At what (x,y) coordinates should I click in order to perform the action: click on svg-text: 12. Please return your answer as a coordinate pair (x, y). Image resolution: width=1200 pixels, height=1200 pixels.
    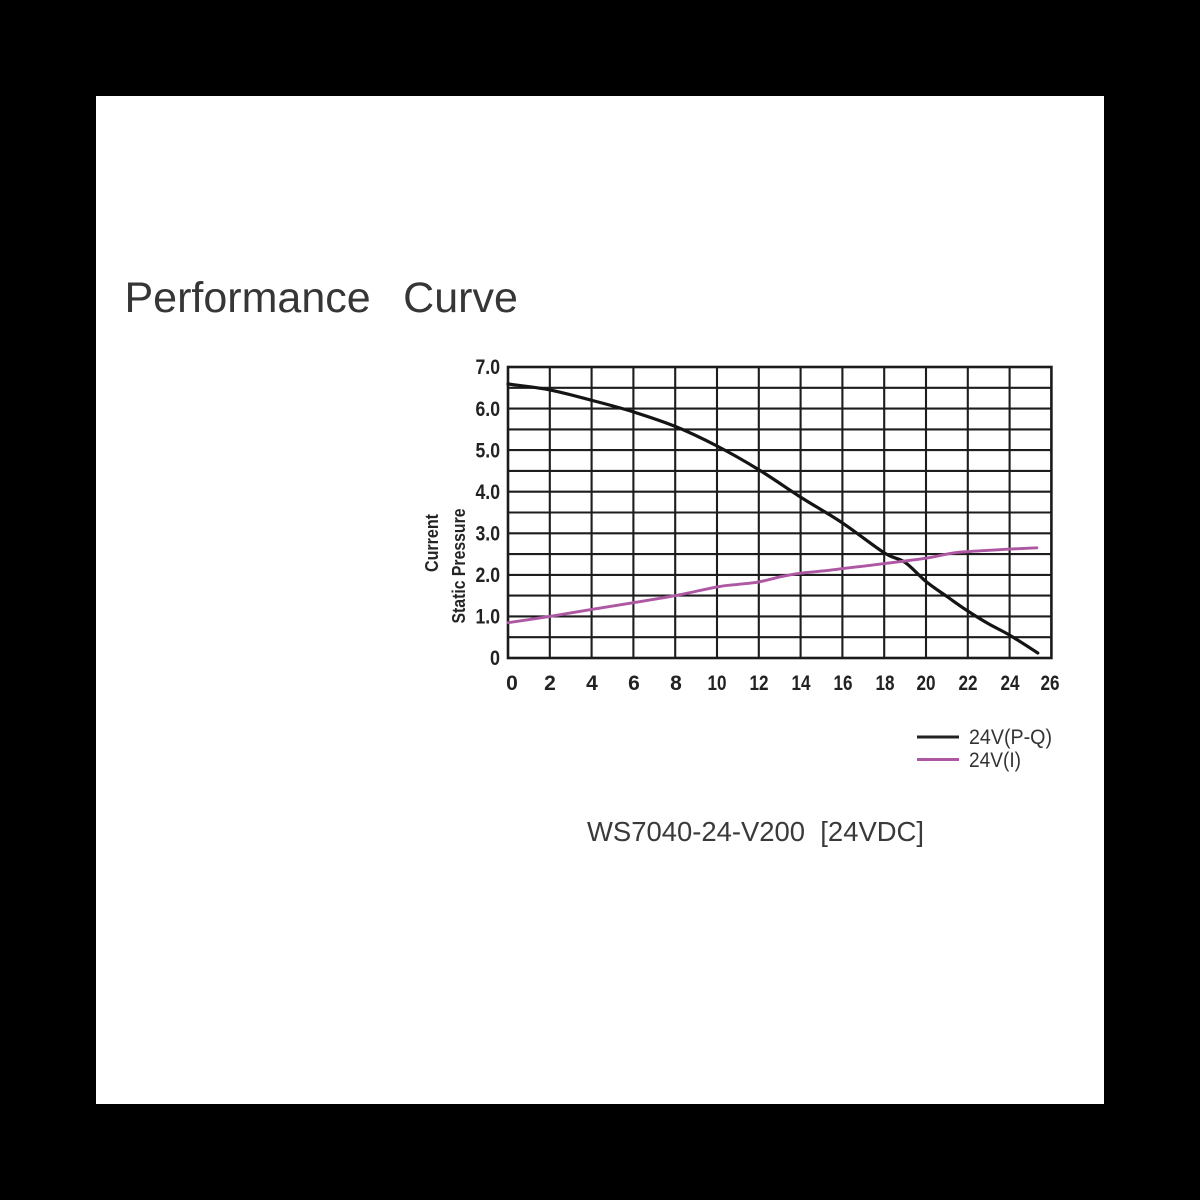
    Looking at the image, I should click on (759, 683).